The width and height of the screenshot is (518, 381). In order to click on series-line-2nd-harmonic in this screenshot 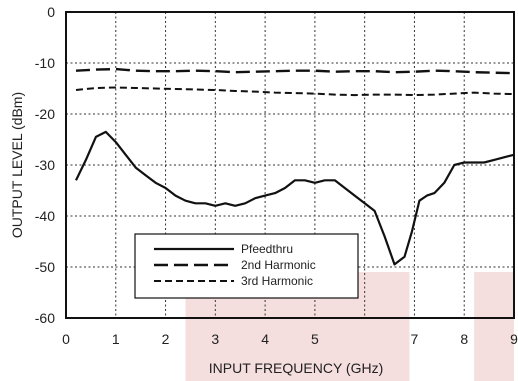, I will do `click(295, 71)`.